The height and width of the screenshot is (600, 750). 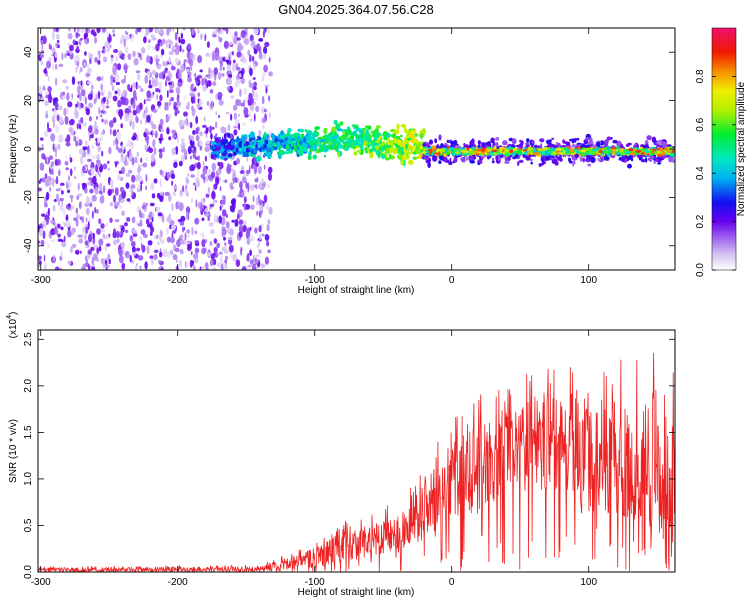 What do you see at coordinates (178, 582) in the screenshot?
I see `tick-label: -200` at bounding box center [178, 582].